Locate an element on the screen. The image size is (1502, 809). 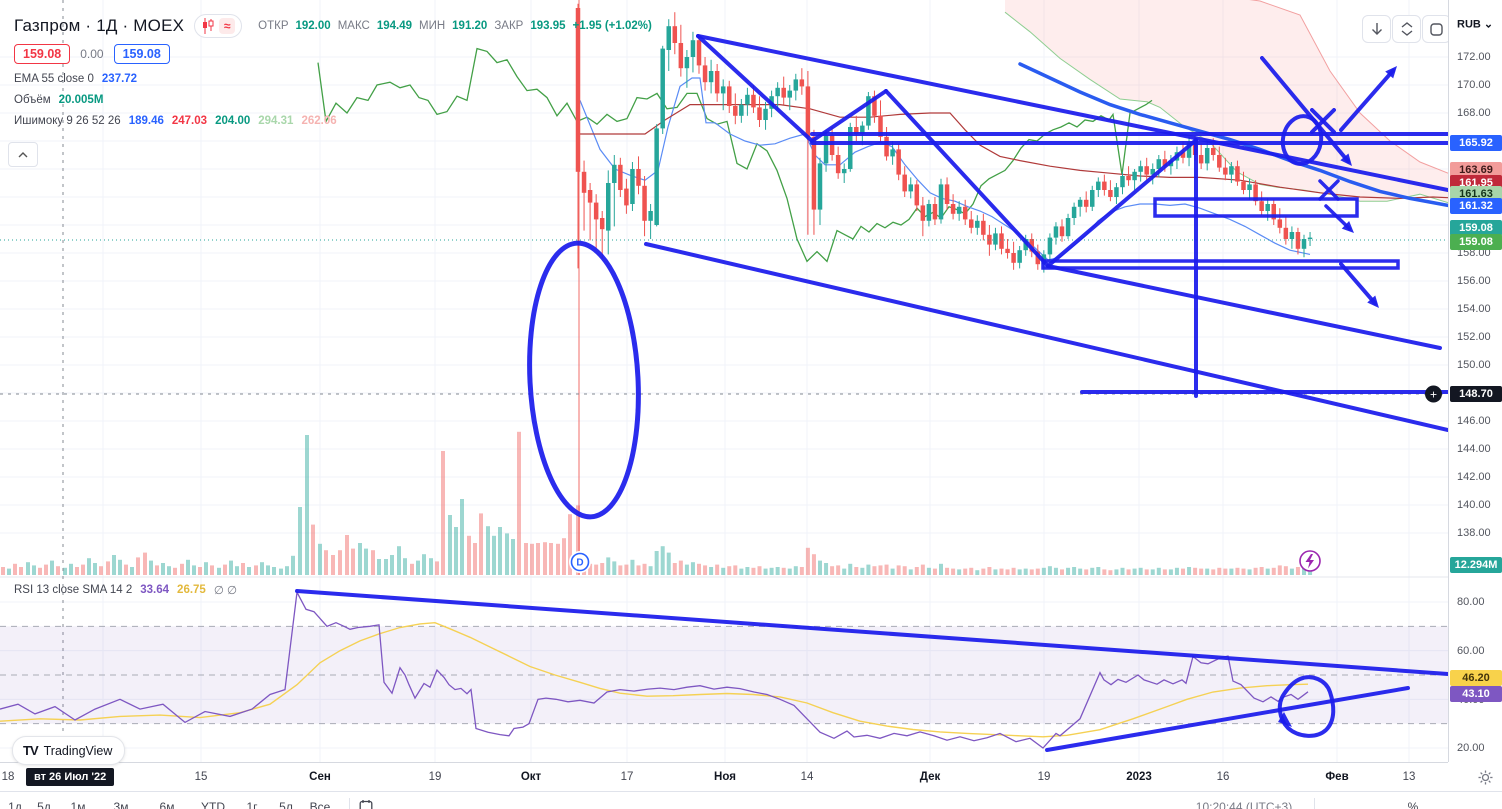
high-label: МАКС is located at coordinates (353, 26).